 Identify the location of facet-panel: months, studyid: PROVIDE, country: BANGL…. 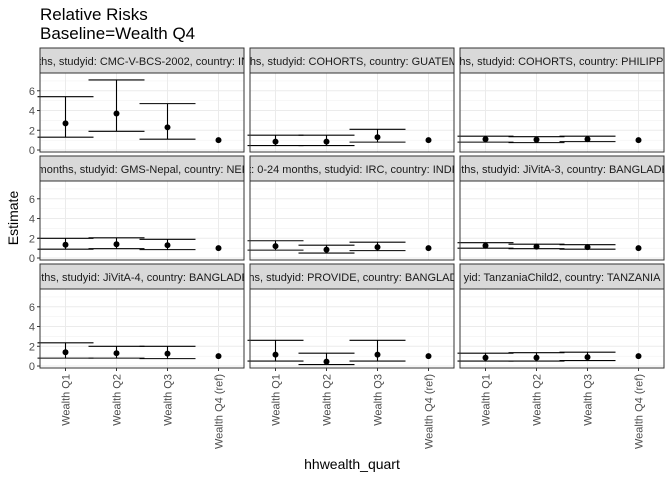
(351, 316).